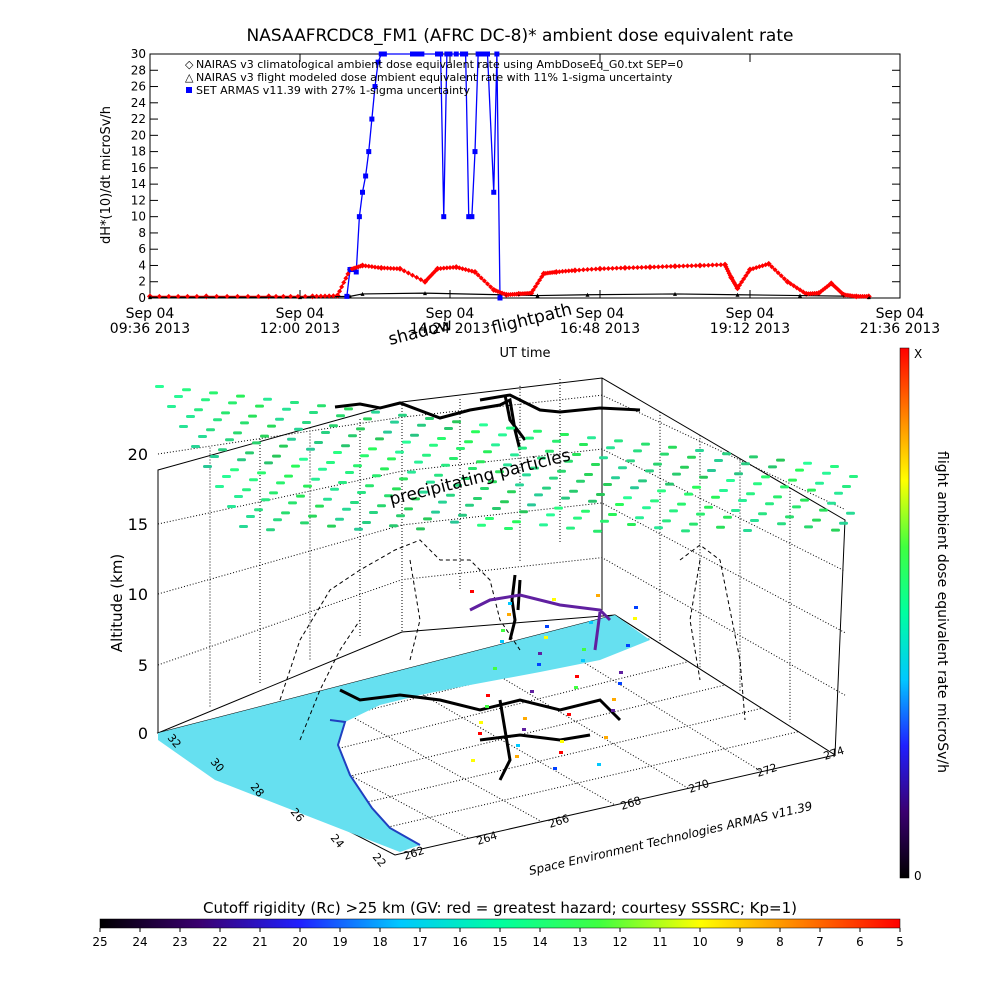  What do you see at coordinates (189, 64) in the screenshot?
I see `legend-marker-nairas-clim: ◇` at bounding box center [189, 64].